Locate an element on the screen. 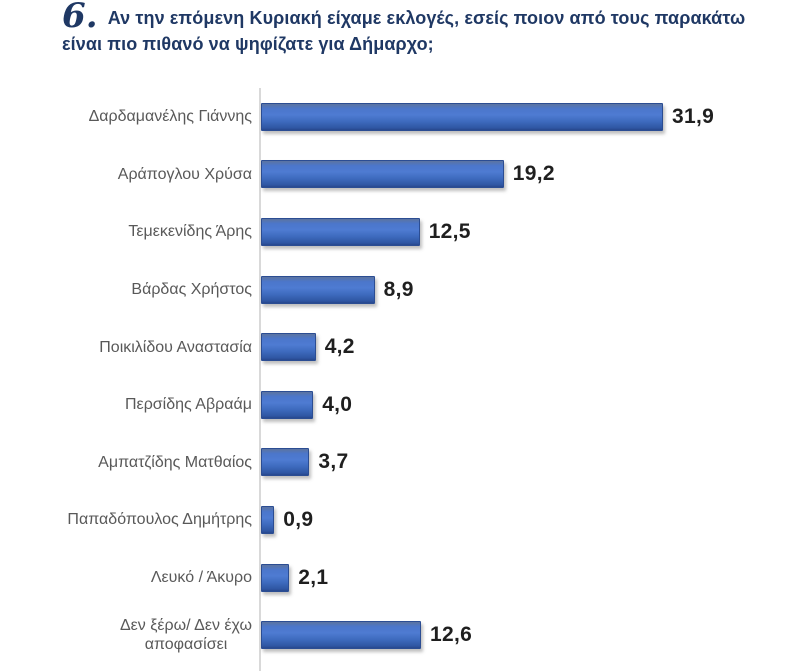 Image resolution: width=800 pixels, height=671 pixels. category-label-text: Δαρδαμανέλης Γιάννης is located at coordinates (170, 117).